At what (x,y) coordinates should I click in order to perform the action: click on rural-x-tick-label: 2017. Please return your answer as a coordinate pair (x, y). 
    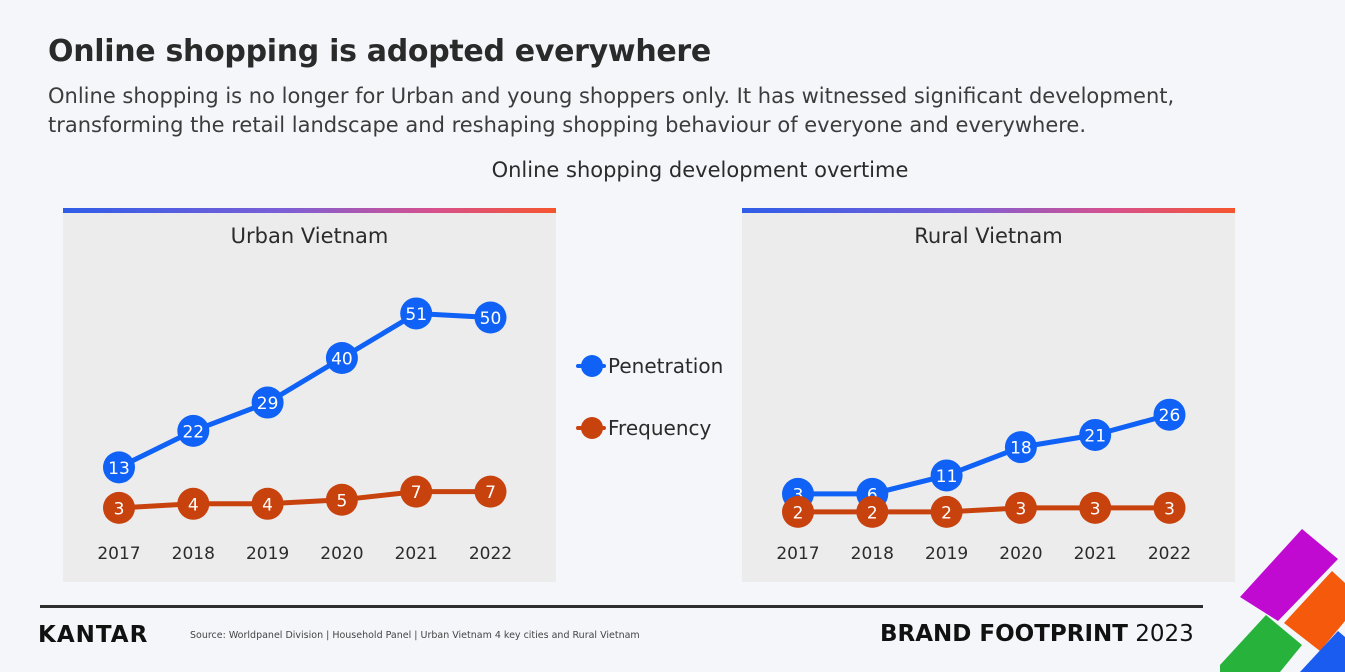
    Looking at the image, I should click on (797, 554).